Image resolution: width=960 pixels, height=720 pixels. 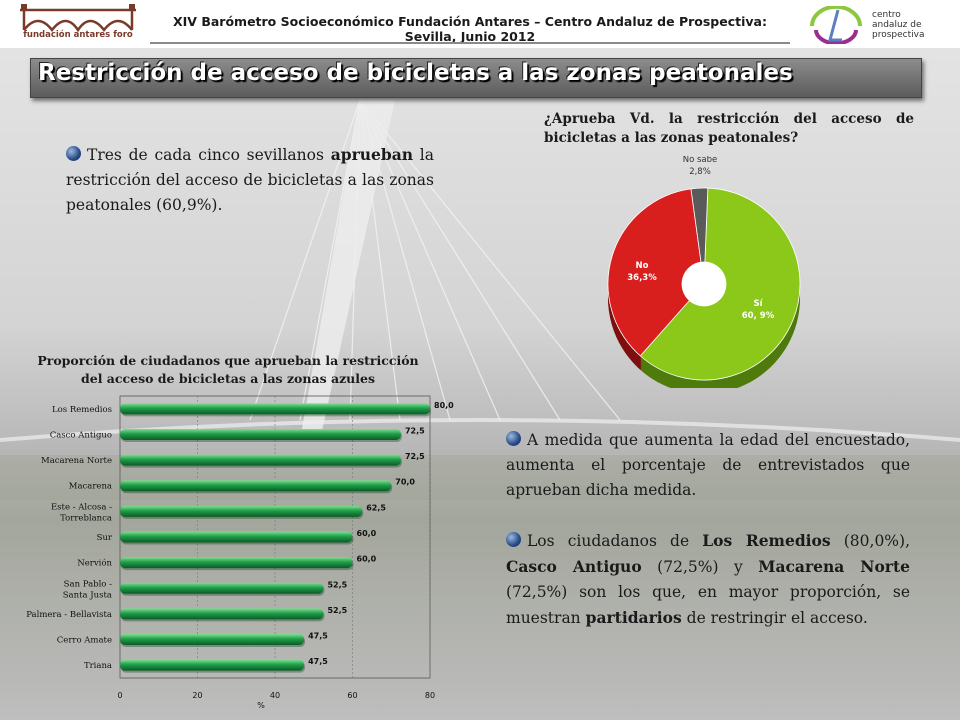 I want to click on donut-hole, so click(x=704, y=284).